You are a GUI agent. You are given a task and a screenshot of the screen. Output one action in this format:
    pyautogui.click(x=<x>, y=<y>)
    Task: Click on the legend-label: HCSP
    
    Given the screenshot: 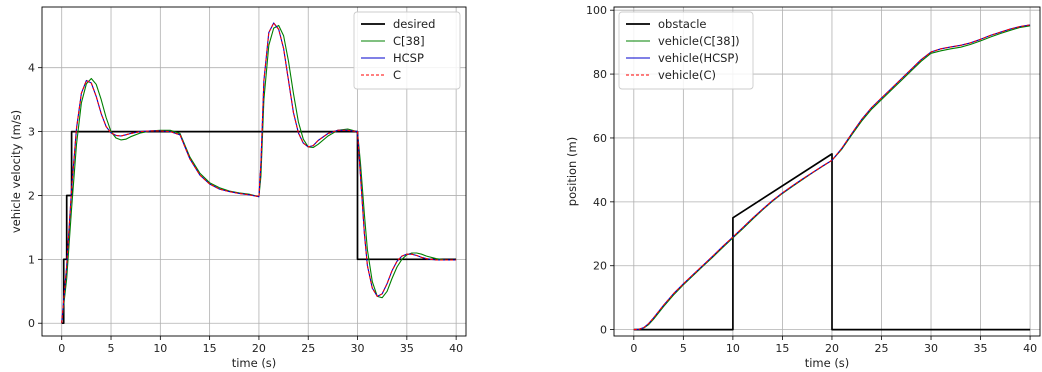 What is the action you would take?
    pyautogui.click(x=408, y=58)
    